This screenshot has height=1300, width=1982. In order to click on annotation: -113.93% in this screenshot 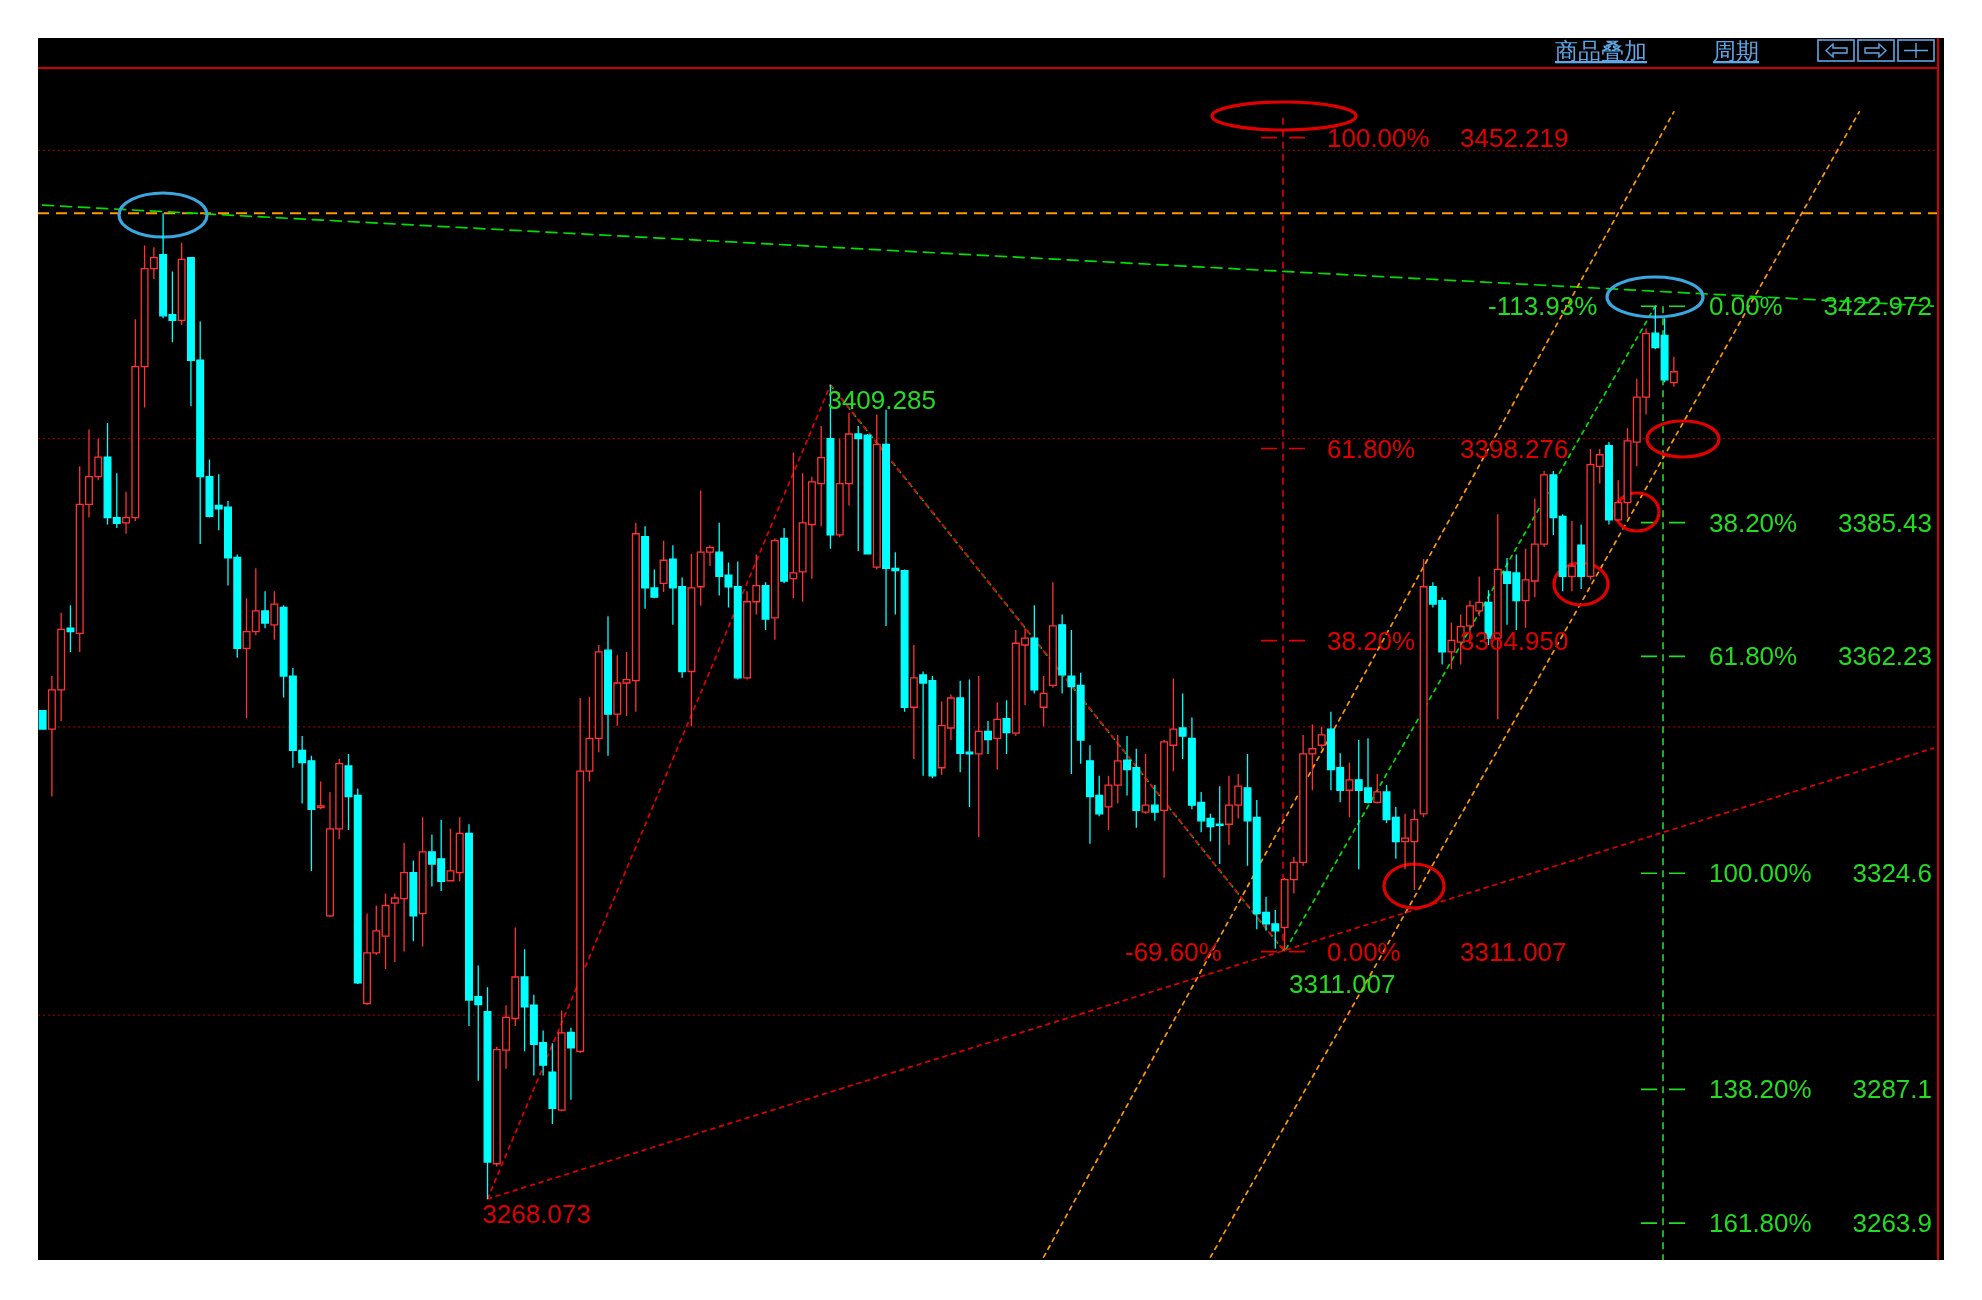, I will do `click(1543, 306)`.